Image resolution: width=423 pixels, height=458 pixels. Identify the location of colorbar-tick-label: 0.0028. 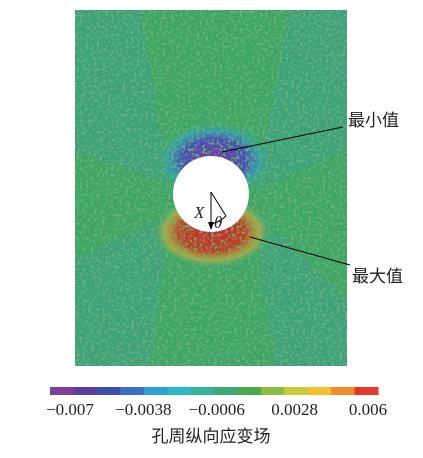
(294, 409).